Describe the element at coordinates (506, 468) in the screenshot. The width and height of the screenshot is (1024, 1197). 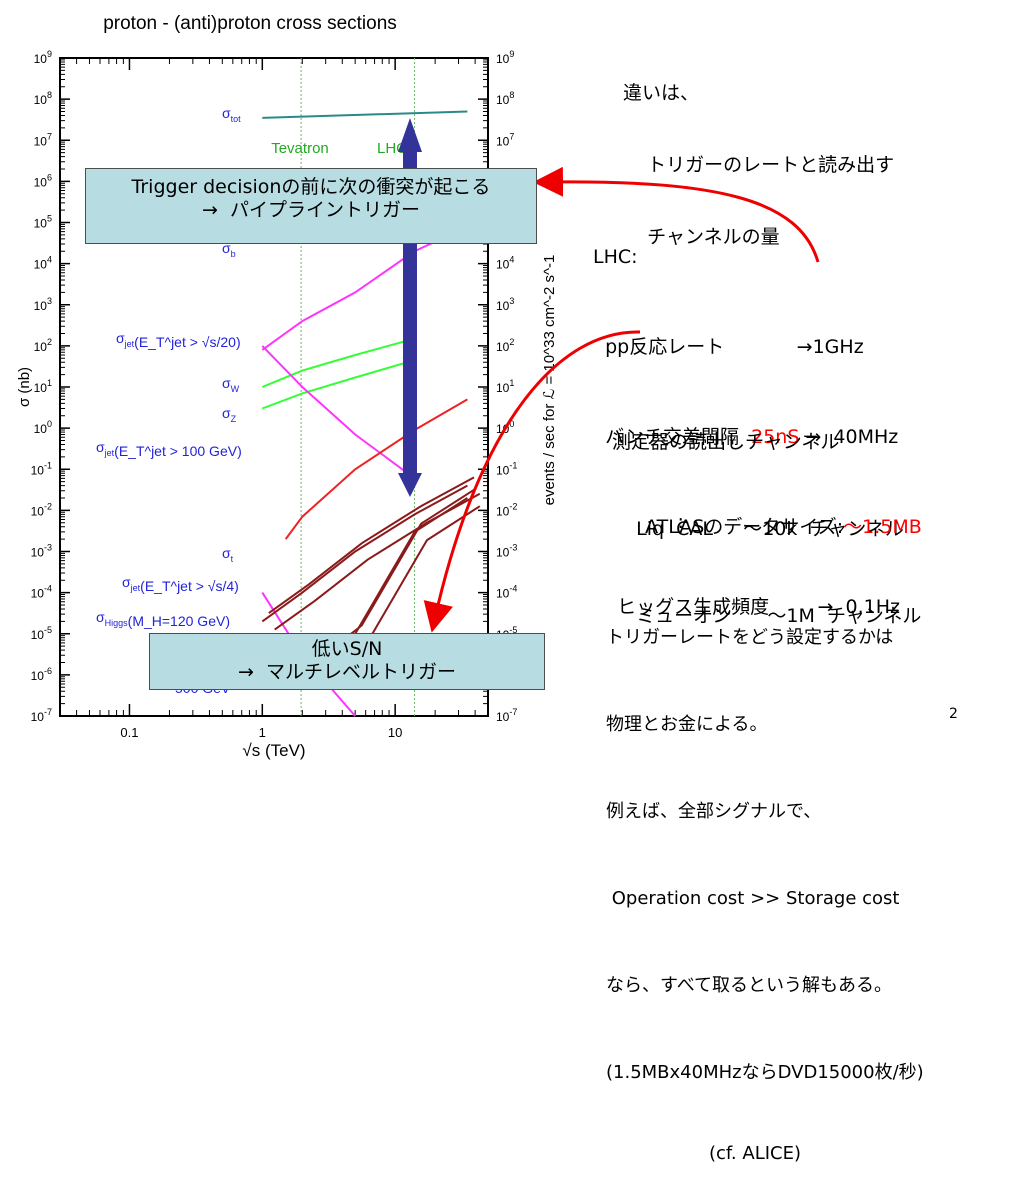
I see `y-tick-label-right: 10⁻¹` at that location.